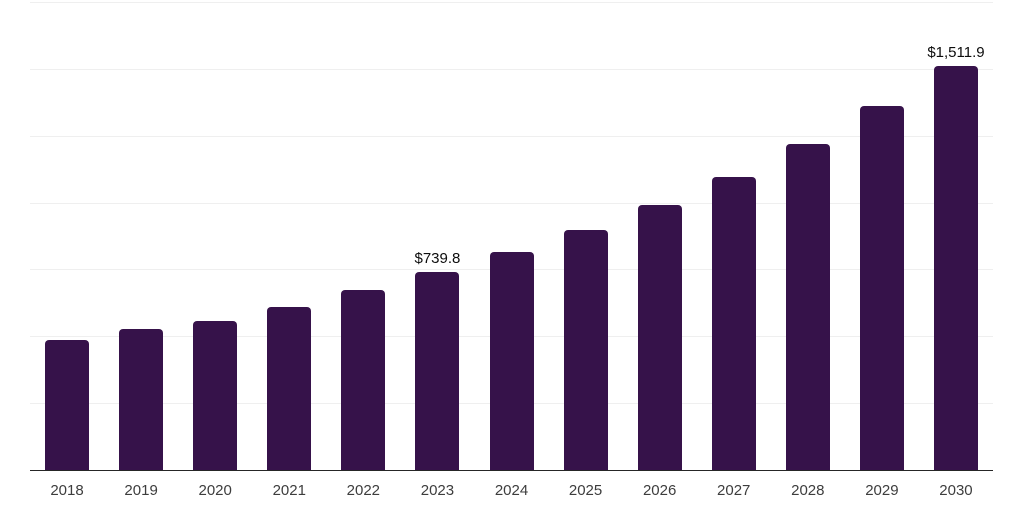 This screenshot has width=1024, height=512. I want to click on x-tick-label-2018: 2018, so click(67, 490).